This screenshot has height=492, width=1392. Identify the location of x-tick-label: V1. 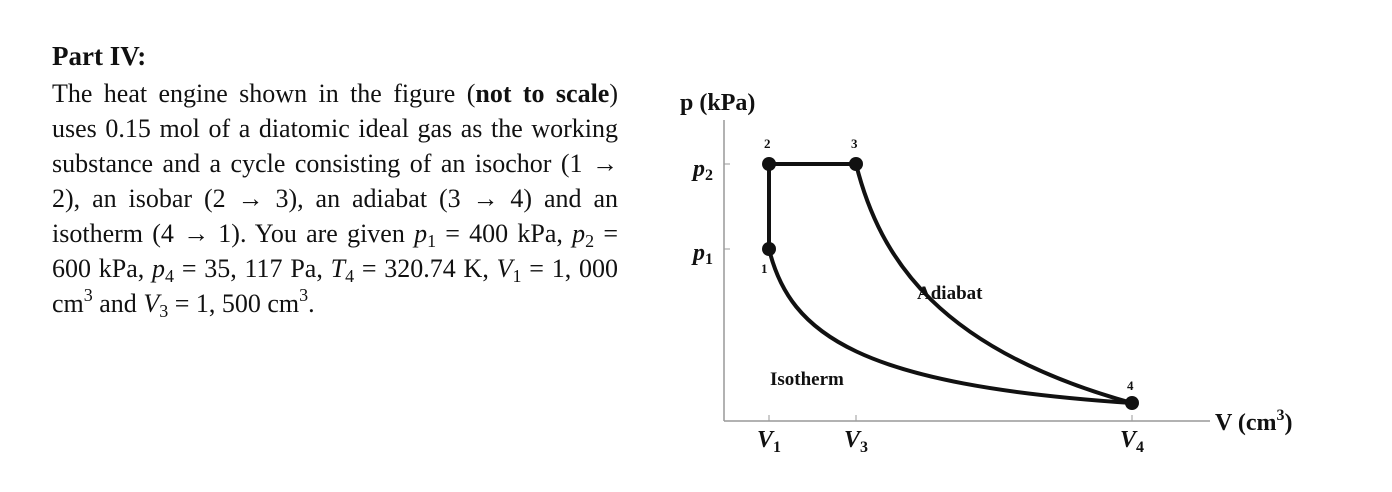
(769, 441).